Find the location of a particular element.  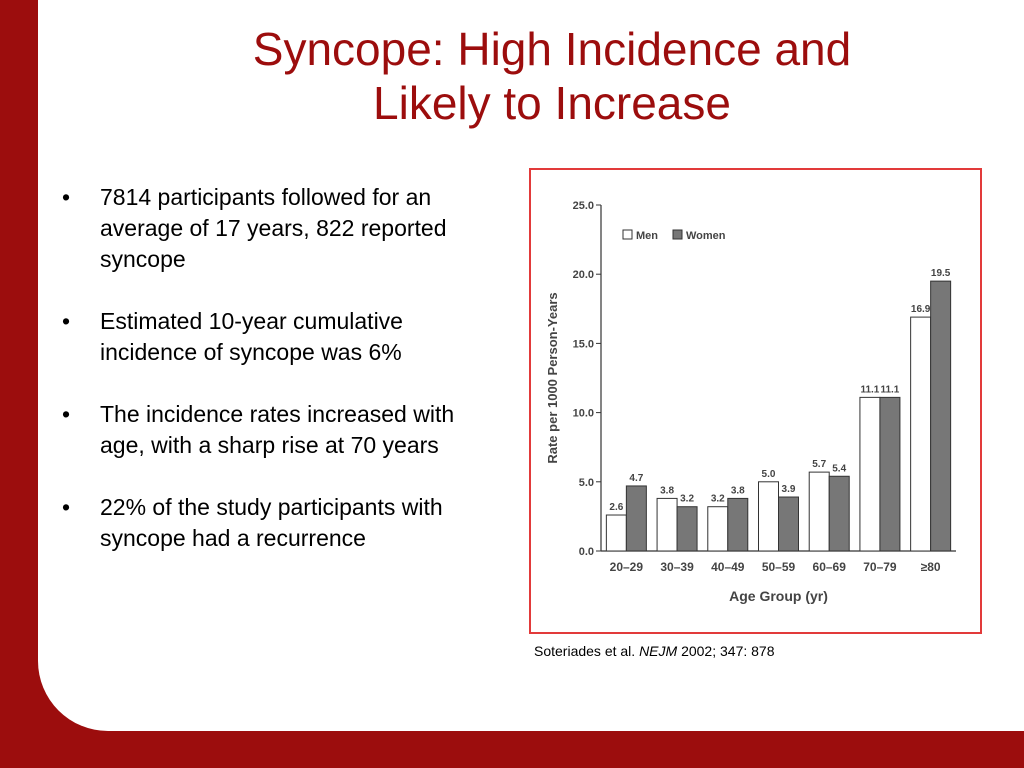

citation-journal: NEJM is located at coordinates (658, 651).